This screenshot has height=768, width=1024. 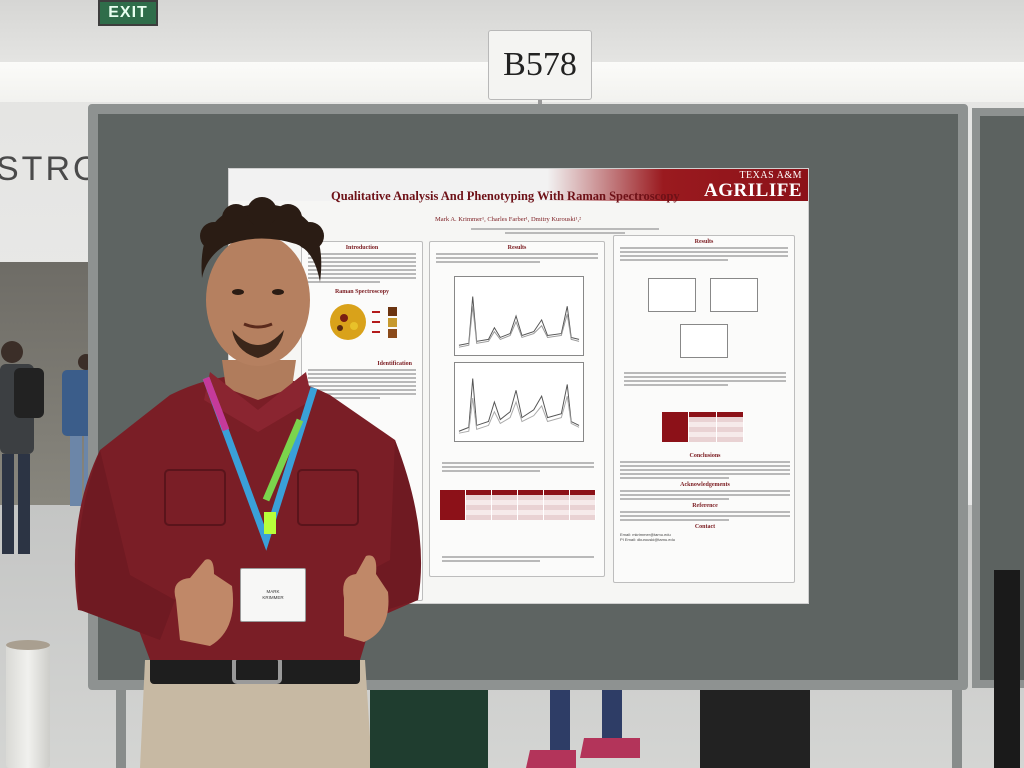 I want to click on name-badge: MARK KRIMMER, so click(x=273, y=595).